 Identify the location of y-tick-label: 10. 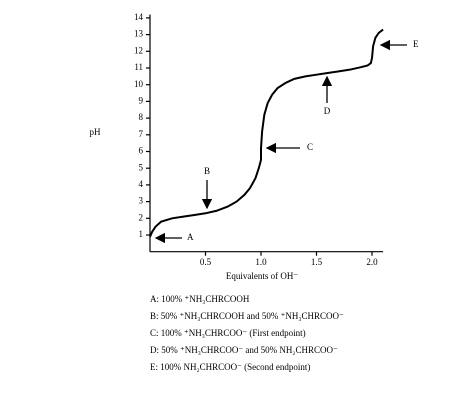
(139, 84).